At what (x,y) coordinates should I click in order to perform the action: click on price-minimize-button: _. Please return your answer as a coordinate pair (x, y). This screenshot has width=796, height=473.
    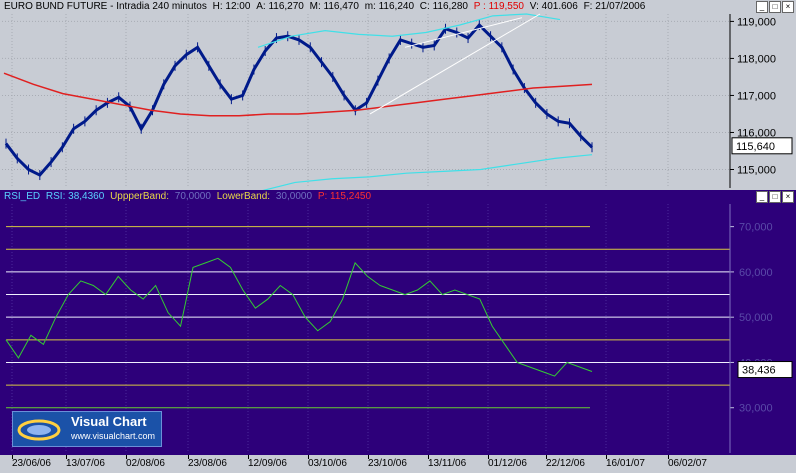
    Looking at the image, I should click on (762, 7).